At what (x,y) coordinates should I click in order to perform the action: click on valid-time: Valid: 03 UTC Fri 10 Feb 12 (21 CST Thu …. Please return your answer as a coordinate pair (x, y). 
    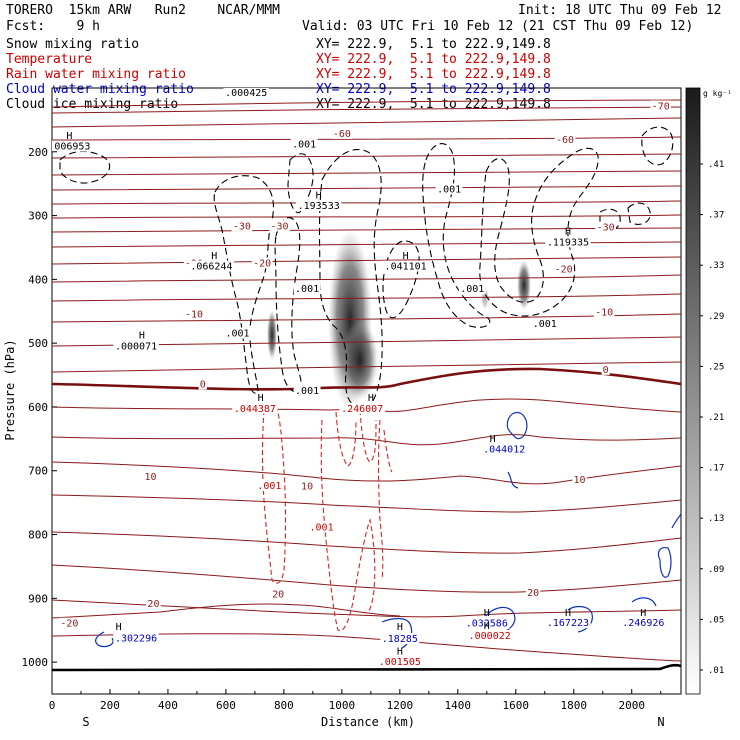
    Looking at the image, I should click on (498, 26).